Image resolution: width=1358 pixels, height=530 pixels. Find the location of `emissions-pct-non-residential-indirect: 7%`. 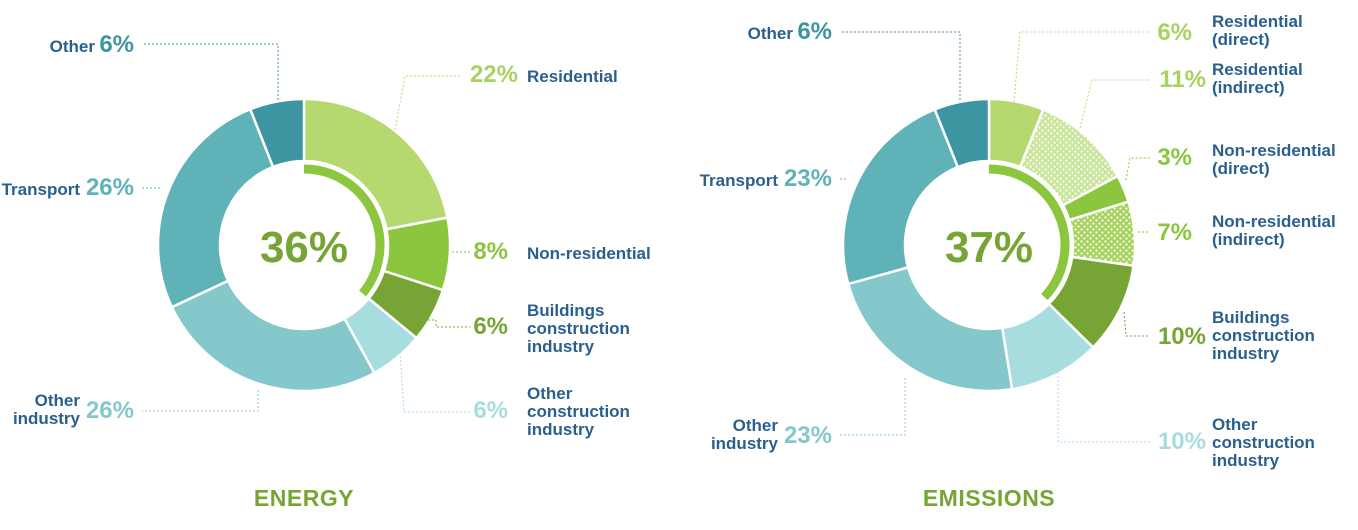

emissions-pct-non-residential-indirect: 7% is located at coordinates (1174, 232).